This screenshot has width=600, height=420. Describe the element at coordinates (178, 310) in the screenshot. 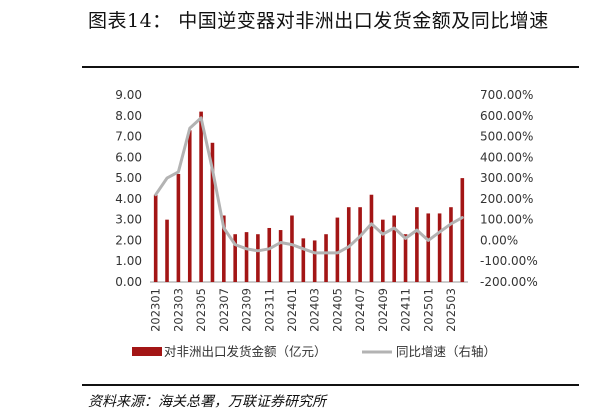

I see `x-axis-tick-label: 202303` at that location.